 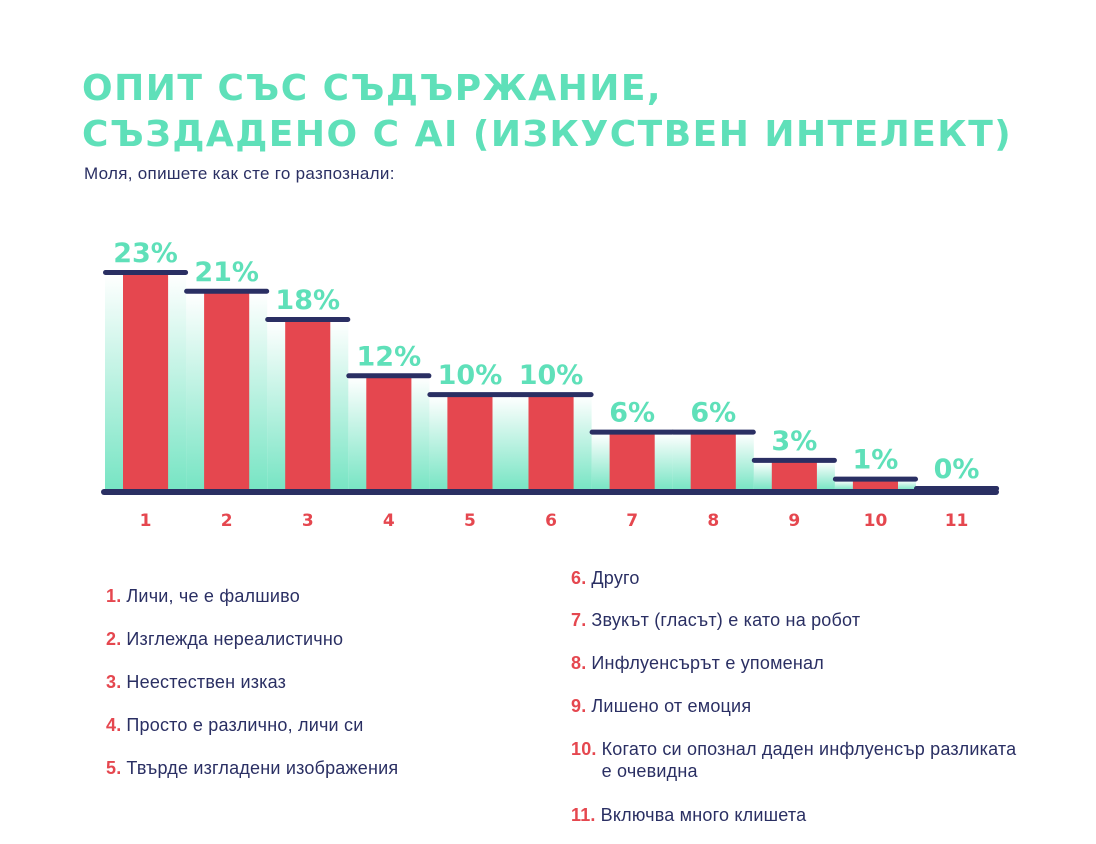 I want to click on legend-item: 4. Просто е различно, личи си, so click(x=316, y=725).